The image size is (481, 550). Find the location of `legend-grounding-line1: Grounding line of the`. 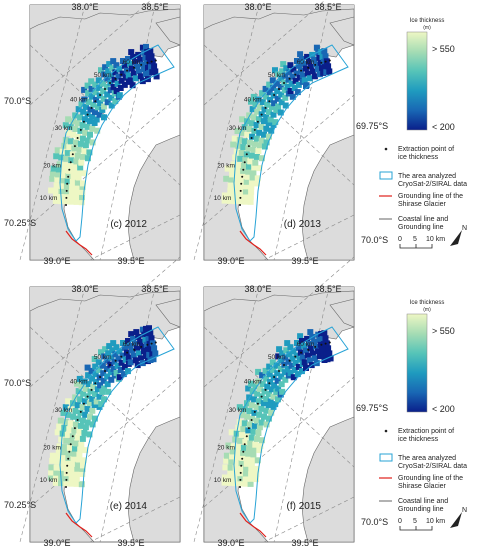

legend-grounding-line1: Grounding line of the is located at coordinates (430, 196).